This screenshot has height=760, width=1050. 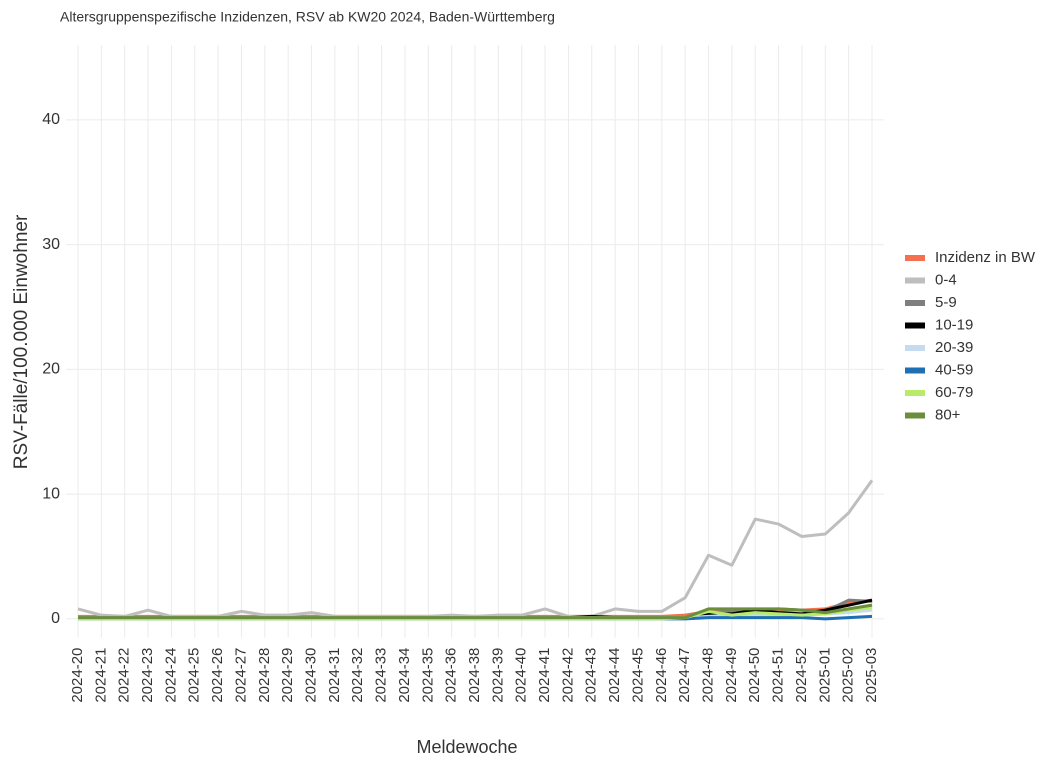 I want to click on x-tick-label: 2024-31, so click(x=334, y=675).